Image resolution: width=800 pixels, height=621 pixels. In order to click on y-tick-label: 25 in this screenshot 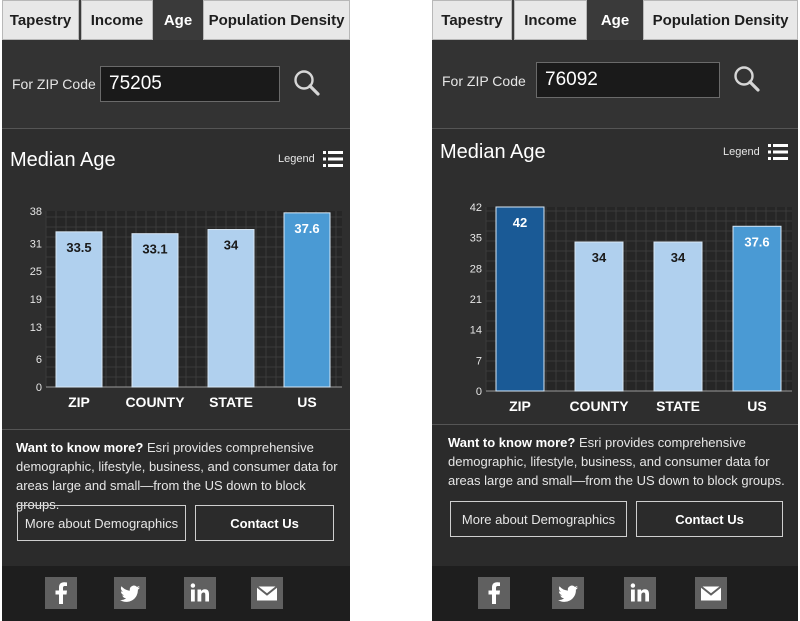, I will do `click(36, 272)`.